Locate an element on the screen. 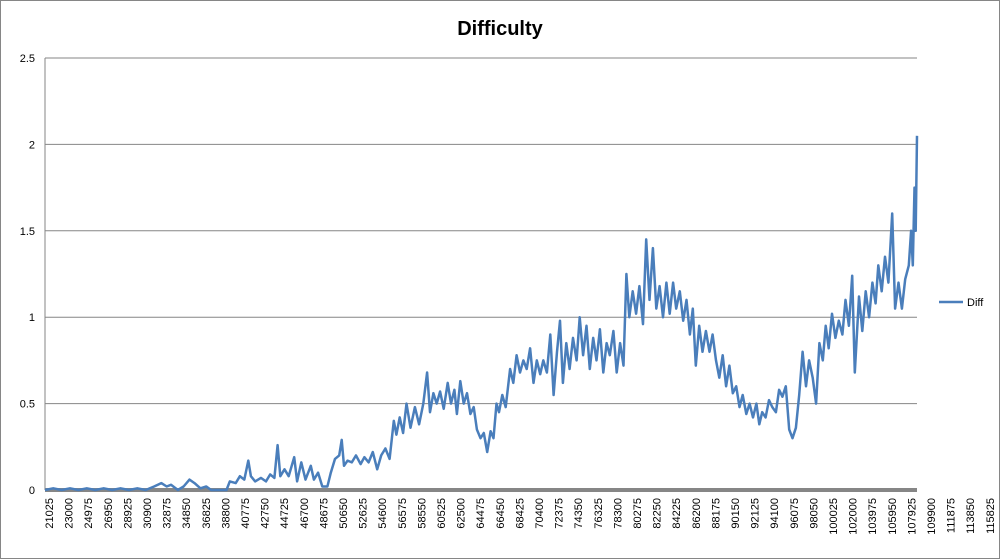 The image size is (1000, 559). y-tick-label: 2.5 is located at coordinates (27, 59).